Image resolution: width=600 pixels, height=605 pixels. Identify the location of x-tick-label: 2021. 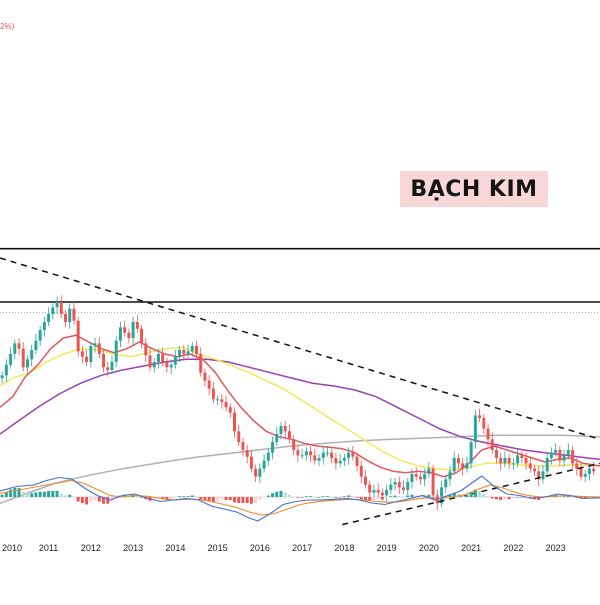
(471, 548).